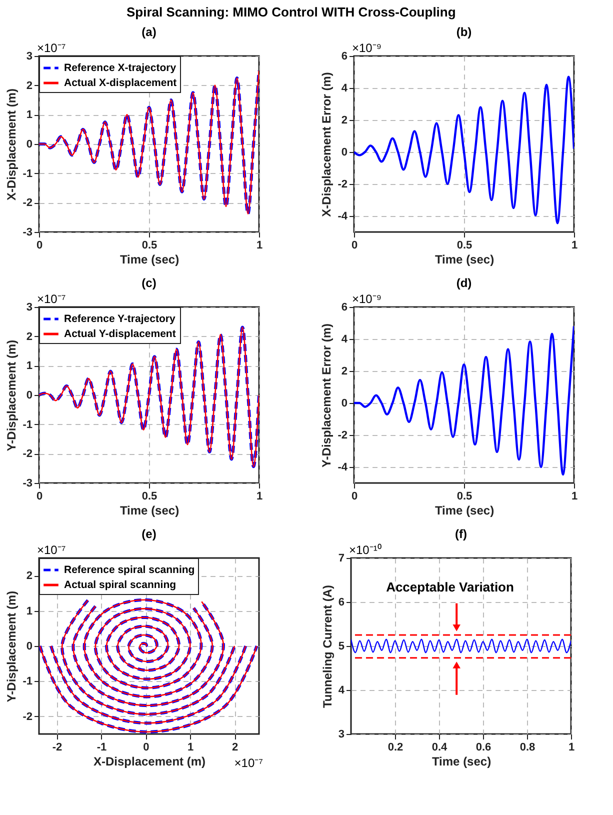 This screenshot has height=815, width=613. I want to click on x-tick-label: -1, so click(101, 748).